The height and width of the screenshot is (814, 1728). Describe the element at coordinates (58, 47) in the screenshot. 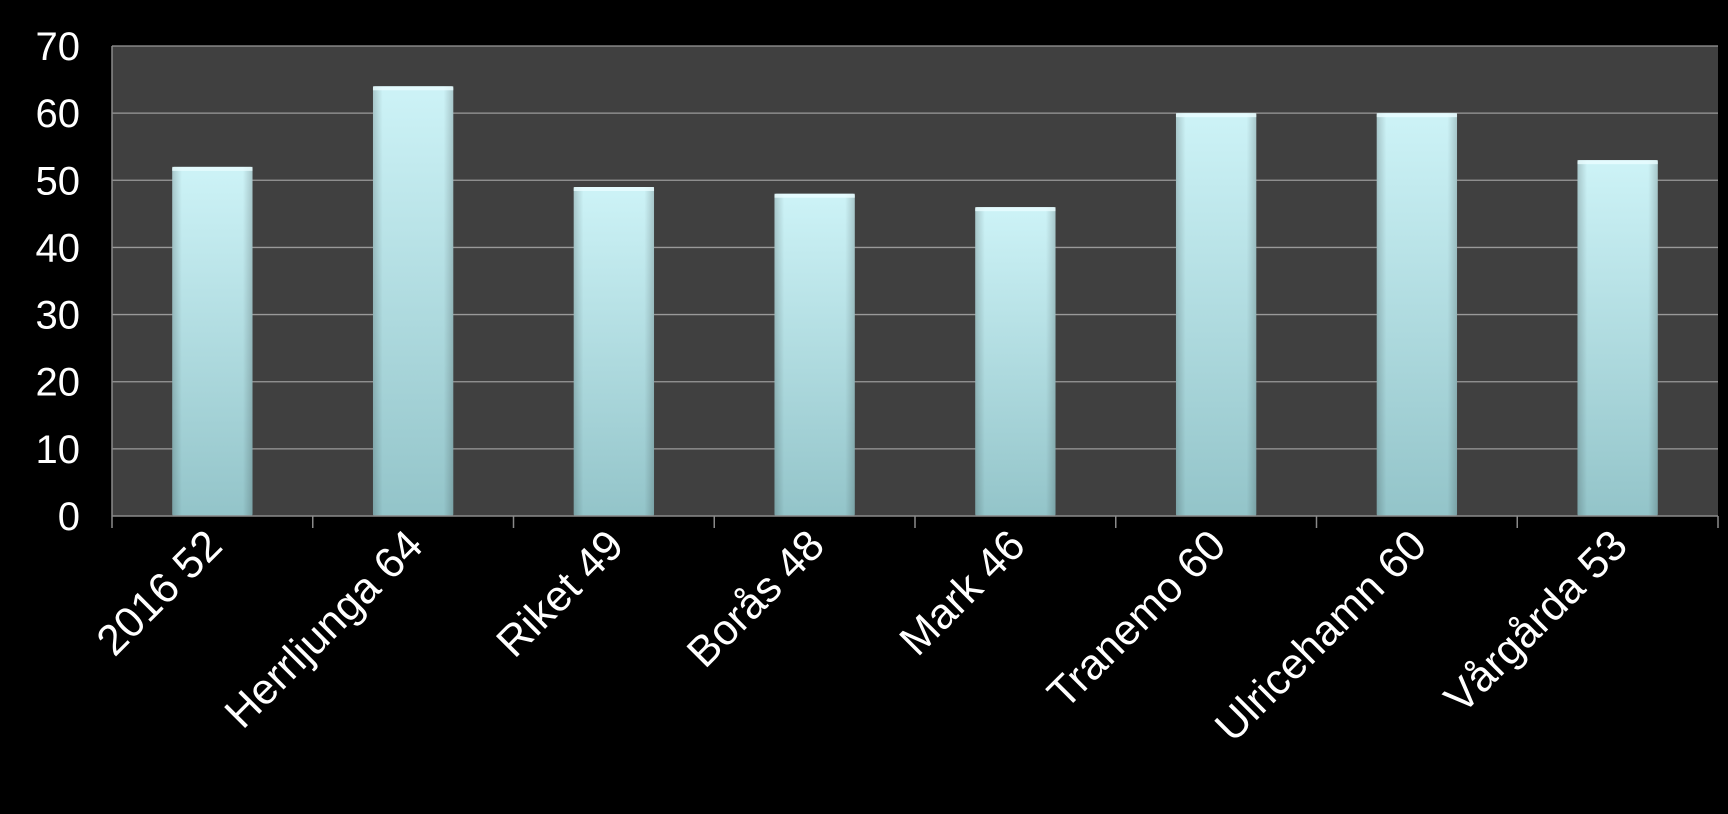

I see `y-tick-label: 70` at that location.